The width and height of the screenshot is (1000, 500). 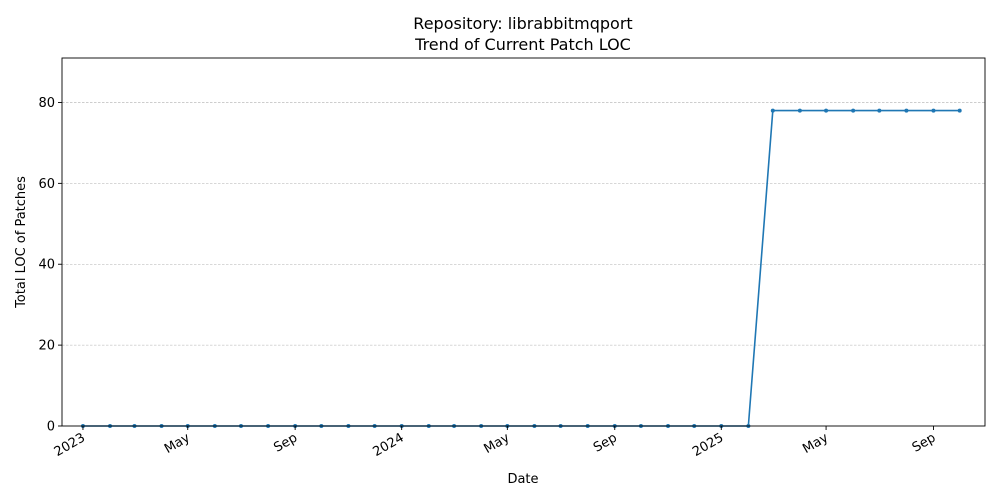 What do you see at coordinates (21, 242) in the screenshot?
I see `y-axis-label: Total LOC of Patches` at bounding box center [21, 242].